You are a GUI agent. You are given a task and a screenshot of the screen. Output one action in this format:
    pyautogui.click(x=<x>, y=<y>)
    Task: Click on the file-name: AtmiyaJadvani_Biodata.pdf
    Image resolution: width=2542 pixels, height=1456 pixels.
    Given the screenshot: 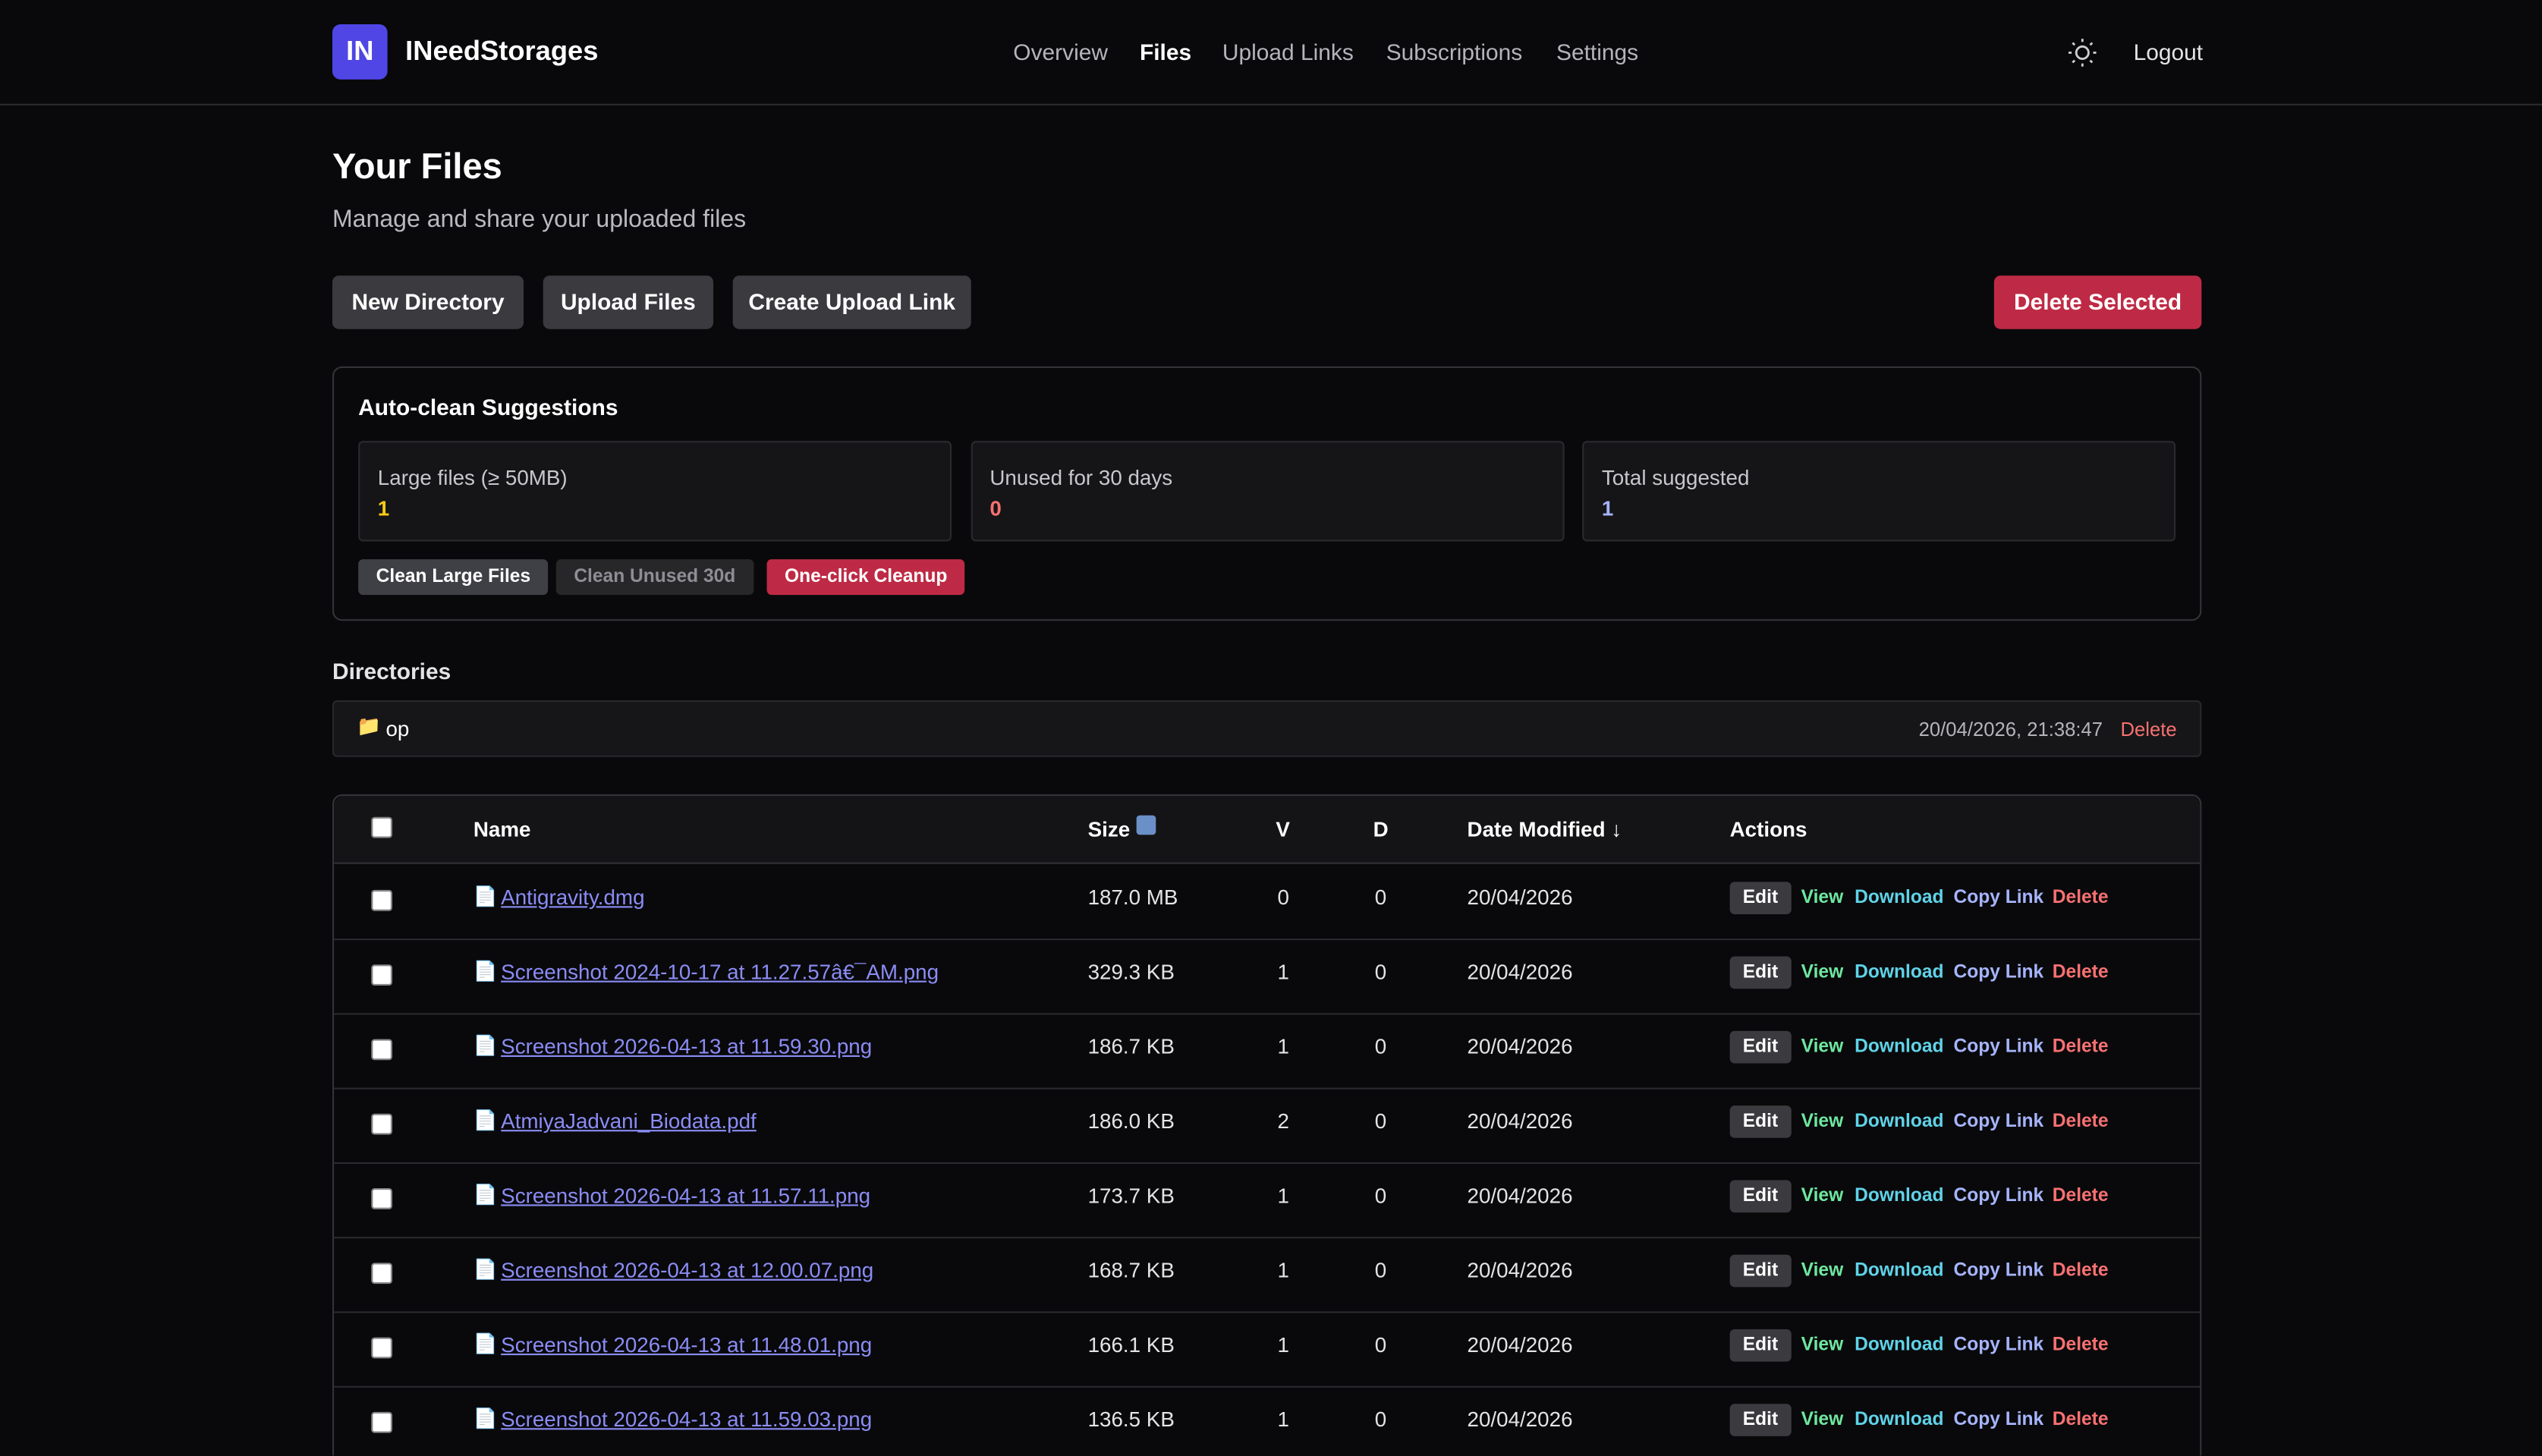 What is the action you would take?
    pyautogui.click(x=629, y=1121)
    